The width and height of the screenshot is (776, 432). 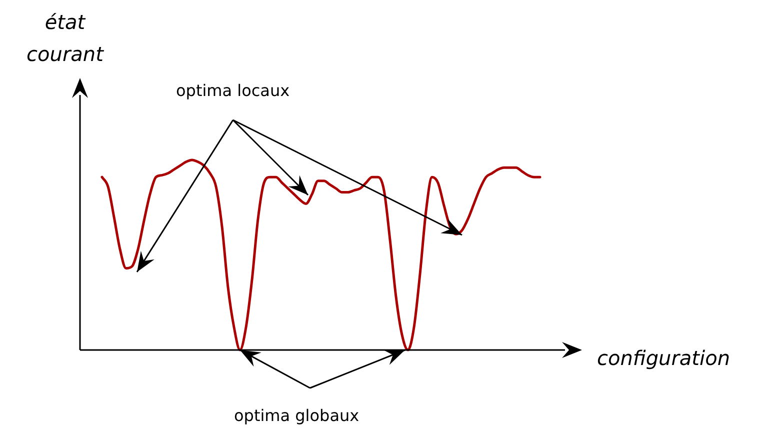 I want to click on text: optima locaux, so click(x=233, y=90).